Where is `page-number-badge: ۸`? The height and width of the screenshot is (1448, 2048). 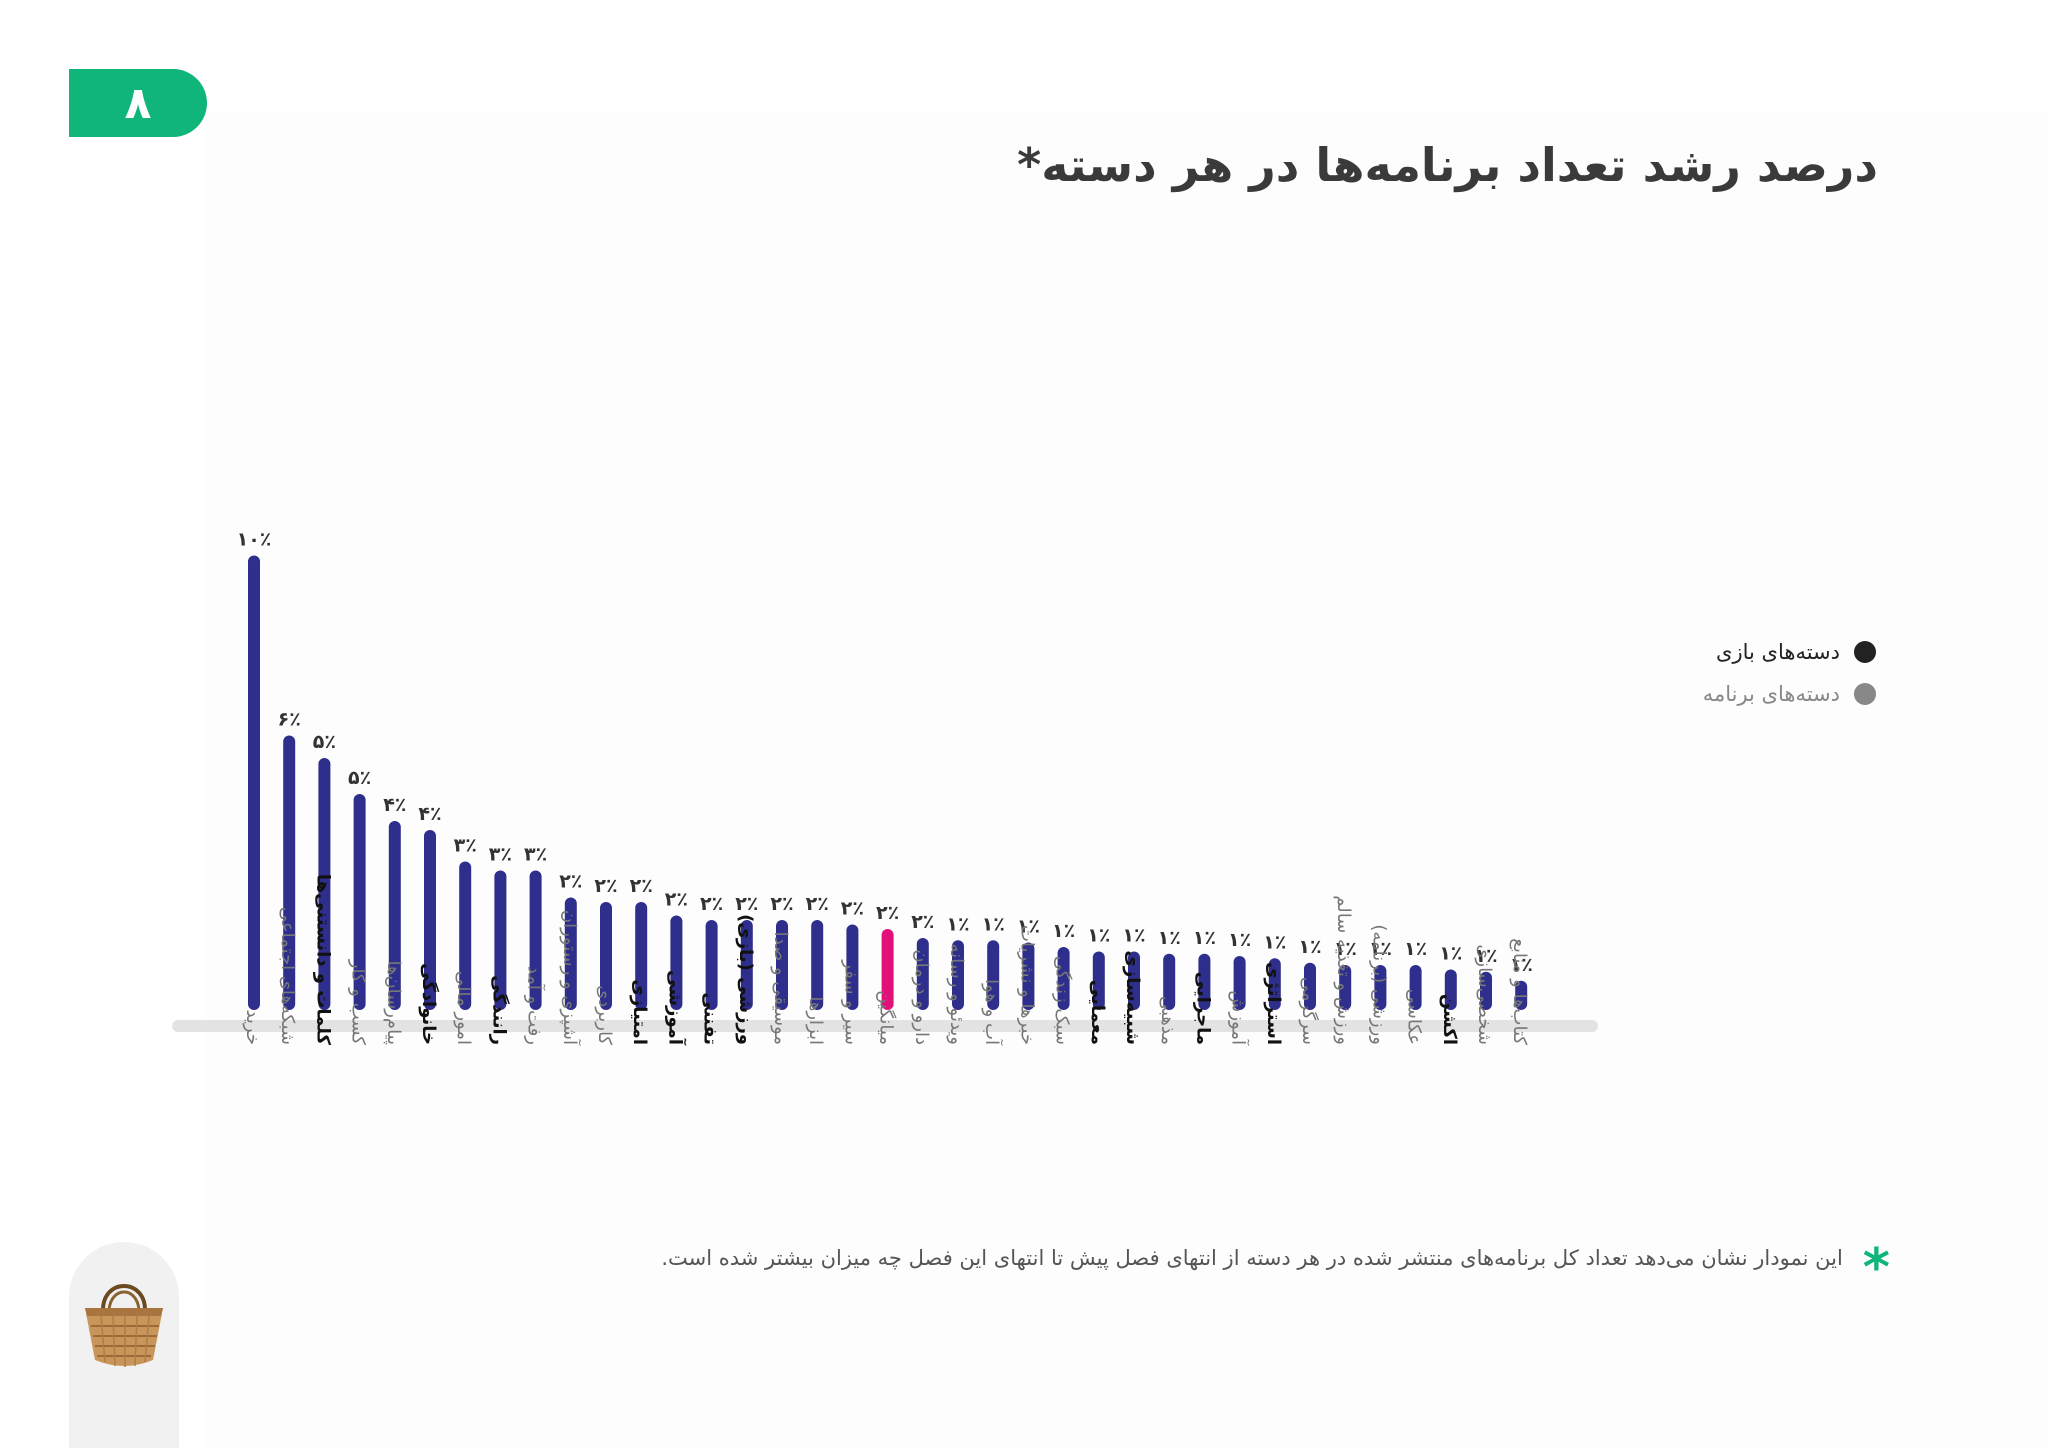
page-number-badge: ۸ is located at coordinates (138, 103).